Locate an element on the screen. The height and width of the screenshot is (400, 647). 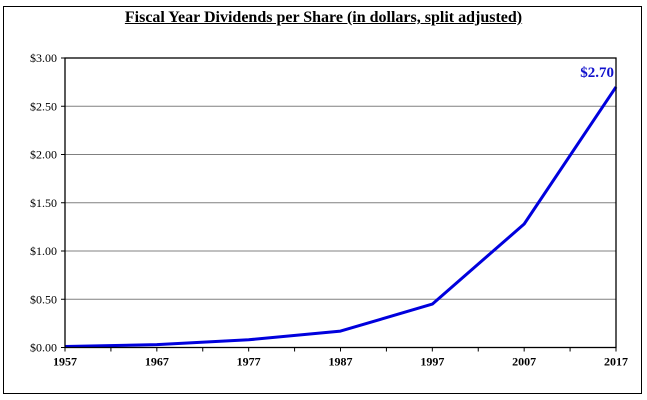
y-tick-label: $1.50 is located at coordinates (43, 203).